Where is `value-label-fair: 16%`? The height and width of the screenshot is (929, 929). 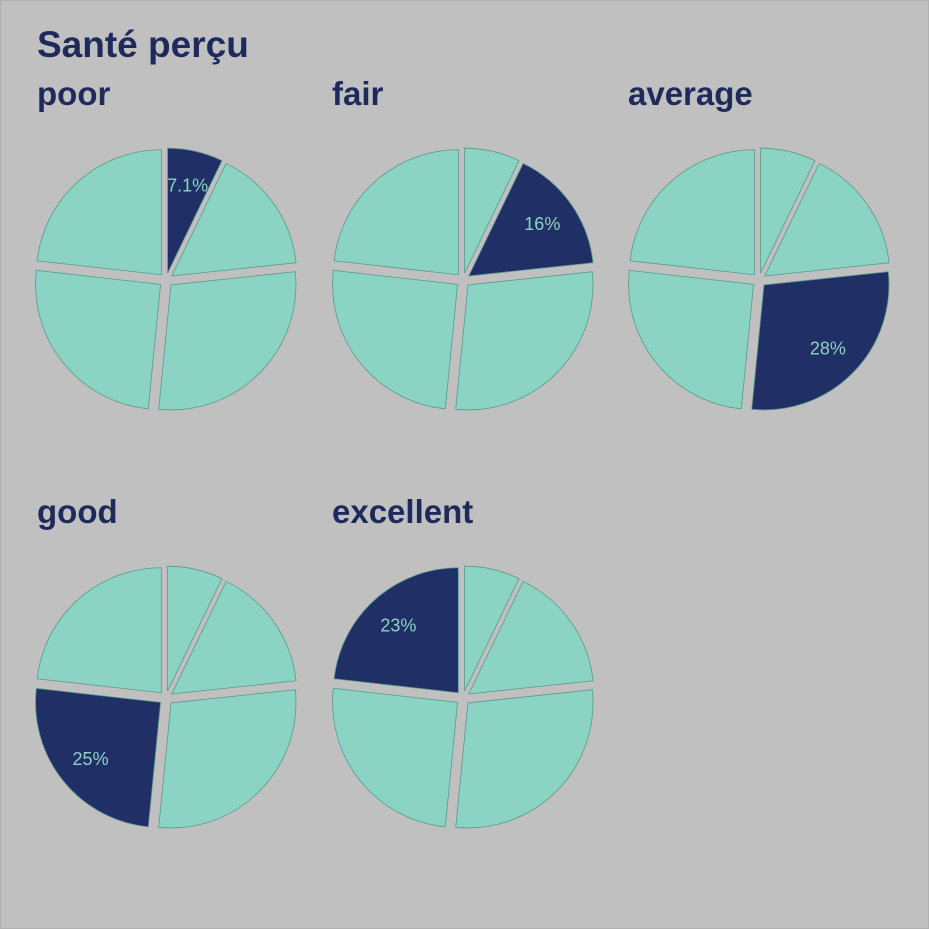 value-label-fair: 16% is located at coordinates (542, 224).